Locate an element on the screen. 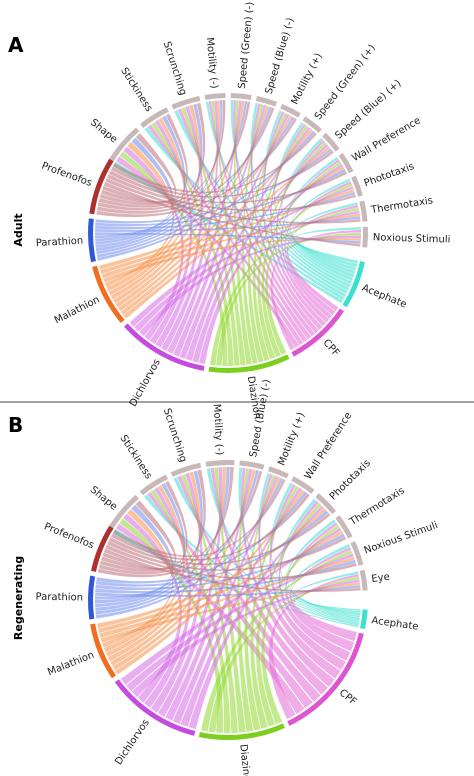  panel-letter: A is located at coordinates (16, 45).